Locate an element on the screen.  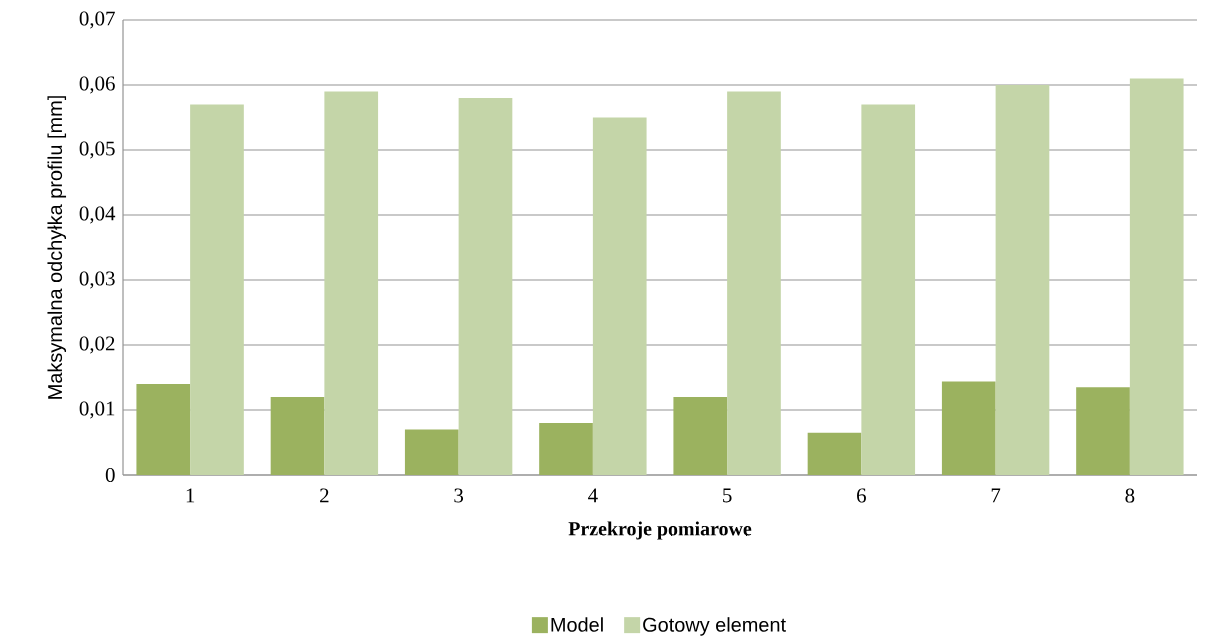
x-tick-label: 7 is located at coordinates (996, 495).